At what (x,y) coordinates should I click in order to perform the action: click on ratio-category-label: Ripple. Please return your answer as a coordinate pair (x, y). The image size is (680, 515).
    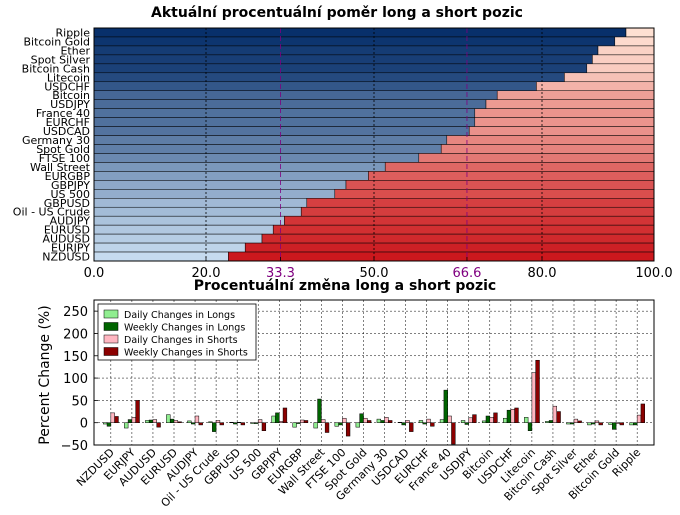
    Looking at the image, I should click on (73, 32).